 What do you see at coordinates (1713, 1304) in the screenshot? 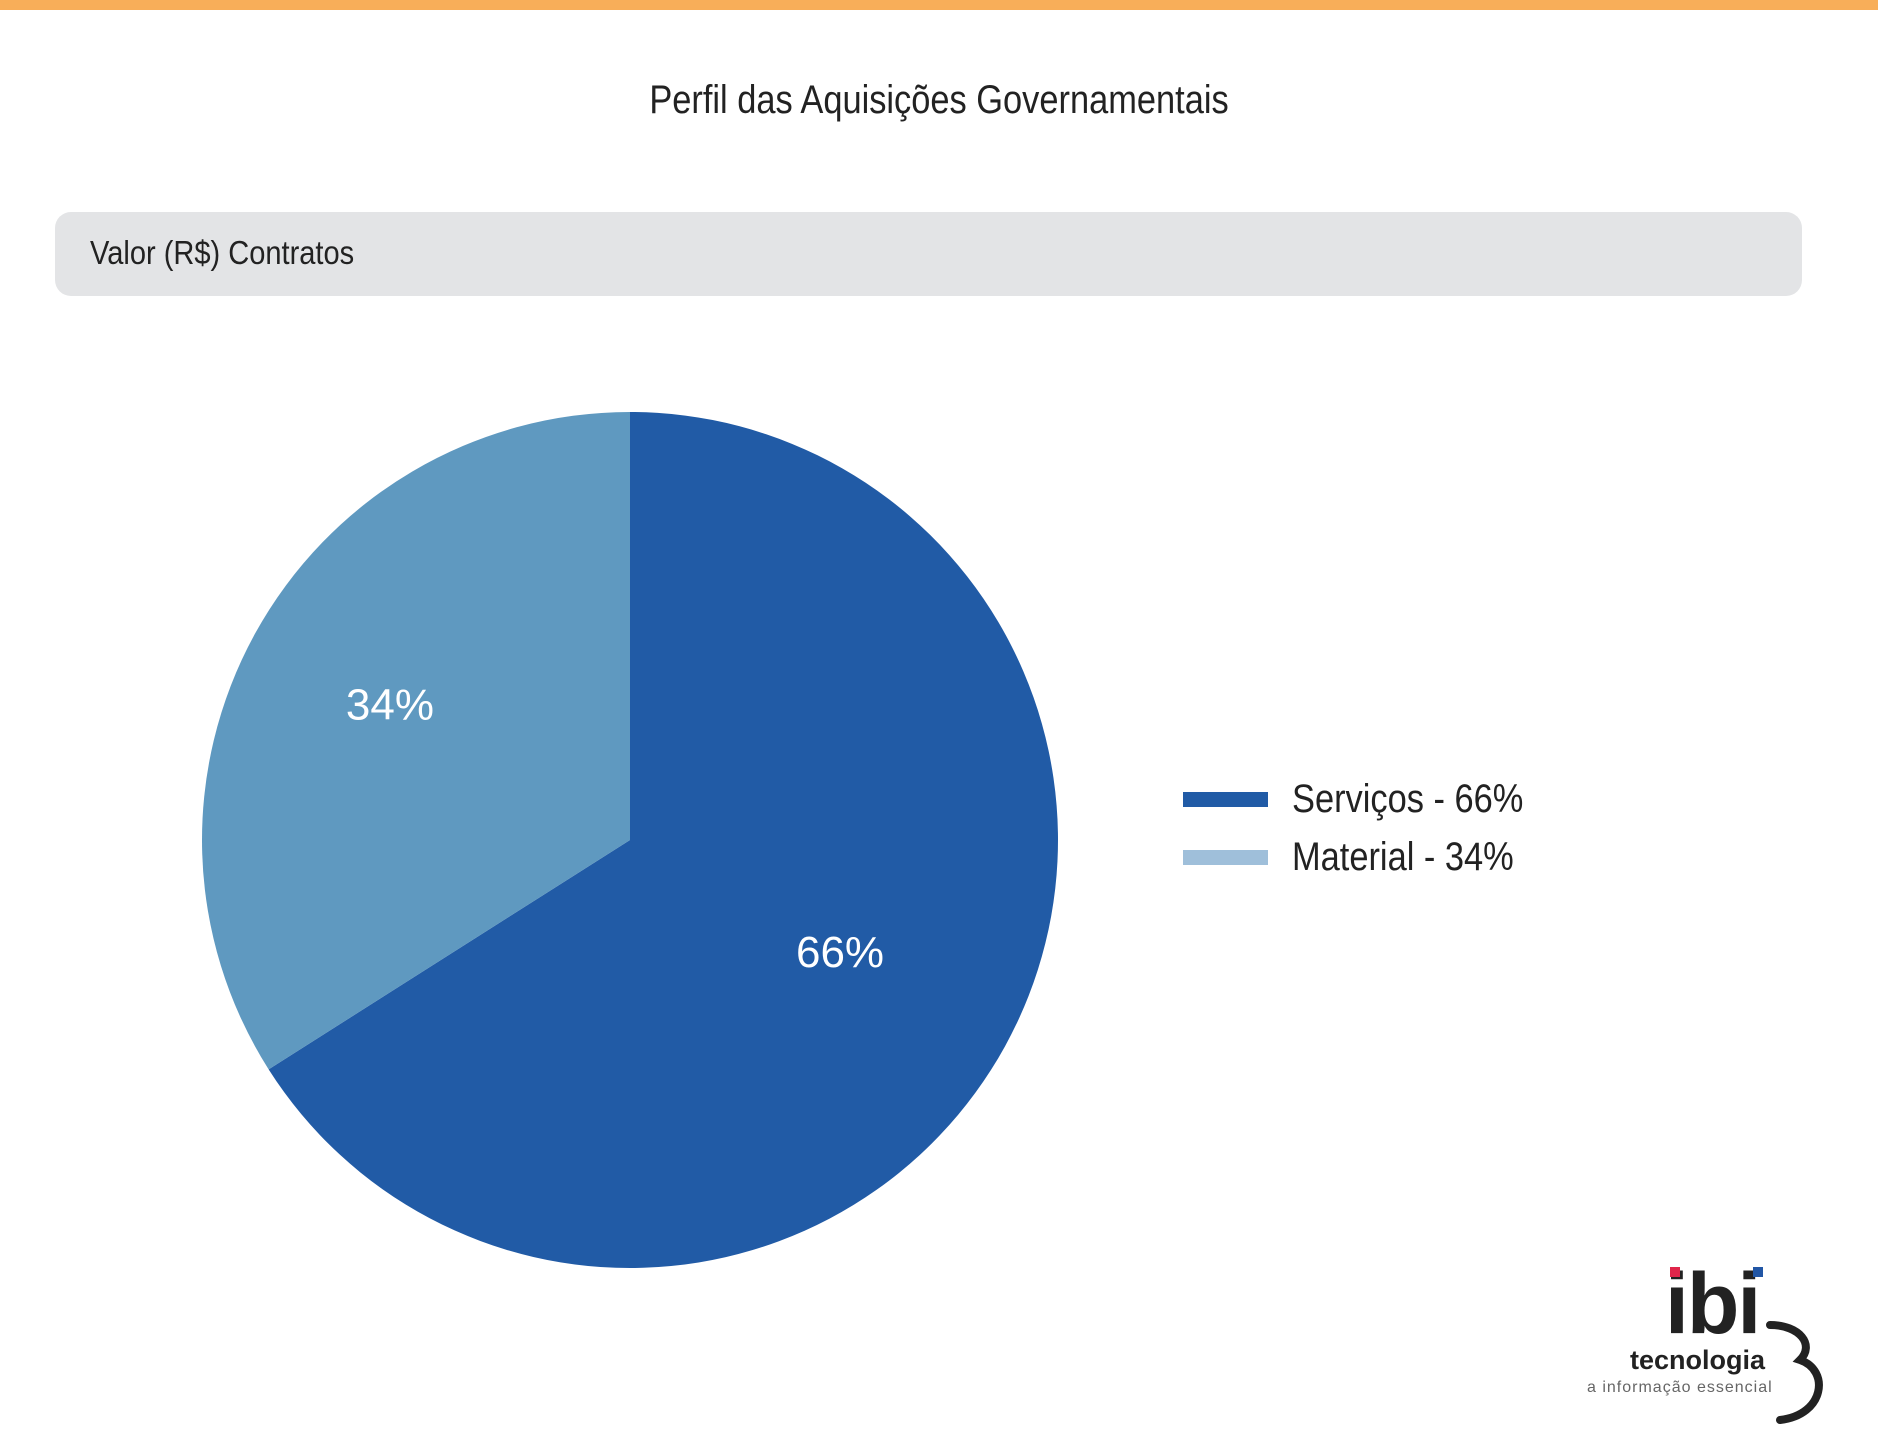
I see `logo-wordmark: ibi` at bounding box center [1713, 1304].